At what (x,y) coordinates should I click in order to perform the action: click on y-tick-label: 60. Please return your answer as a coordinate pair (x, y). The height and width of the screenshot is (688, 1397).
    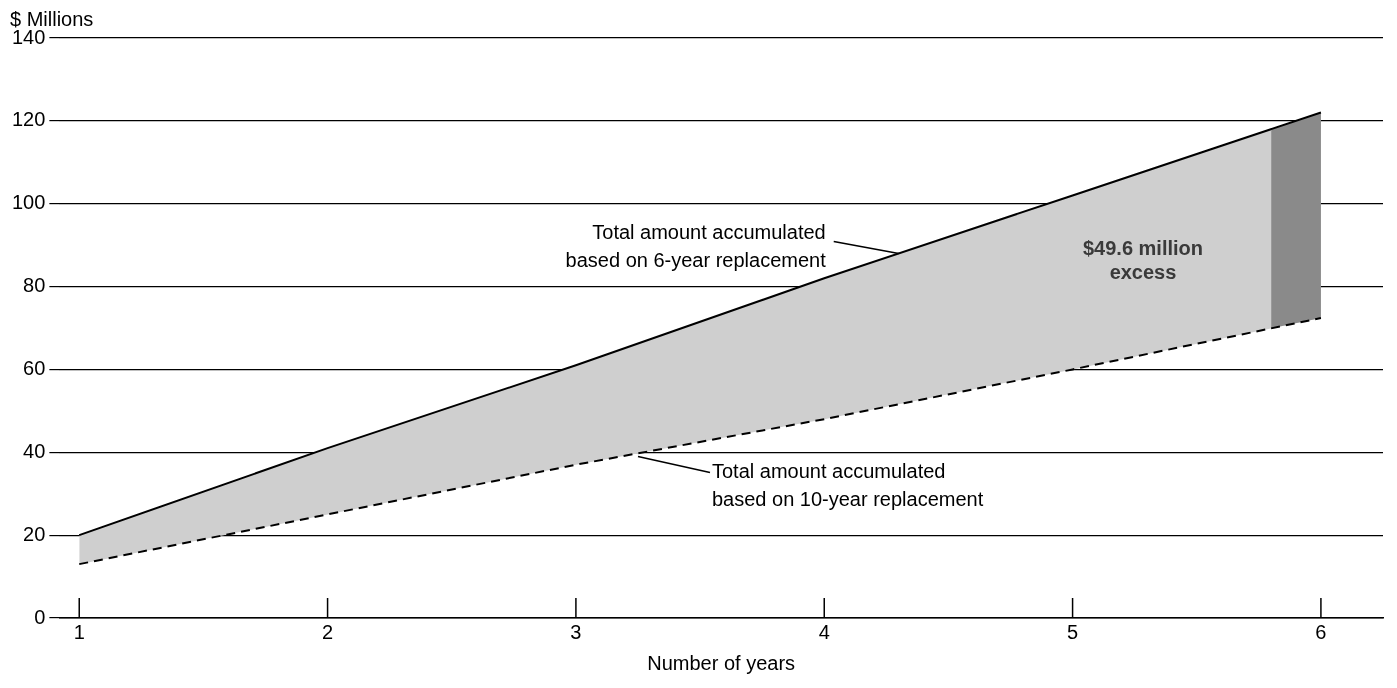
    Looking at the image, I should click on (34, 367).